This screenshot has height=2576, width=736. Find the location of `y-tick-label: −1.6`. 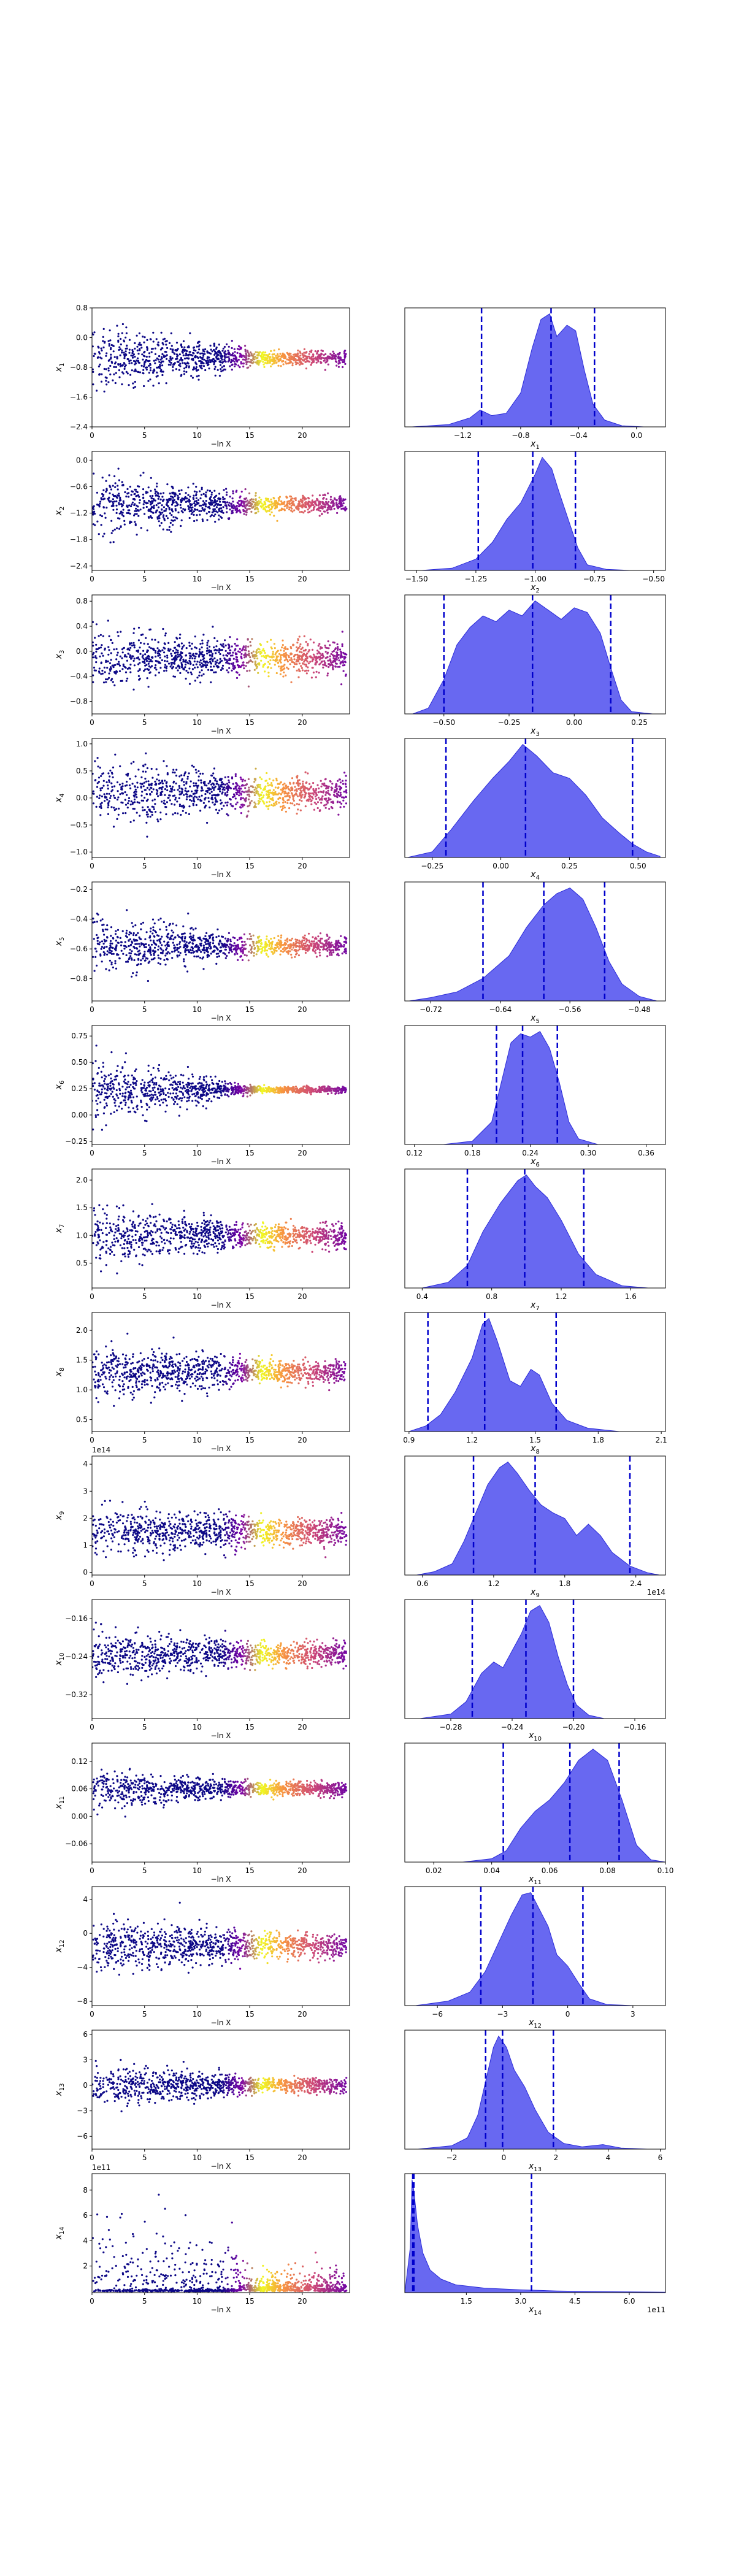

y-tick-label: −1.6 is located at coordinates (79, 397).